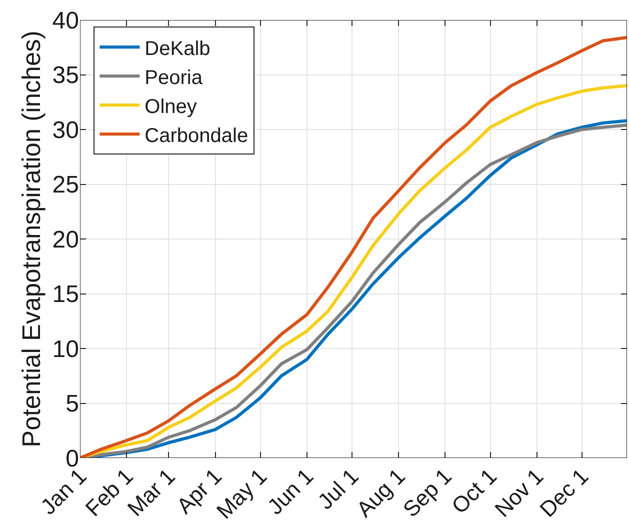  Describe the element at coordinates (65, 240) in the screenshot. I see `y-tick-label: 20` at that location.